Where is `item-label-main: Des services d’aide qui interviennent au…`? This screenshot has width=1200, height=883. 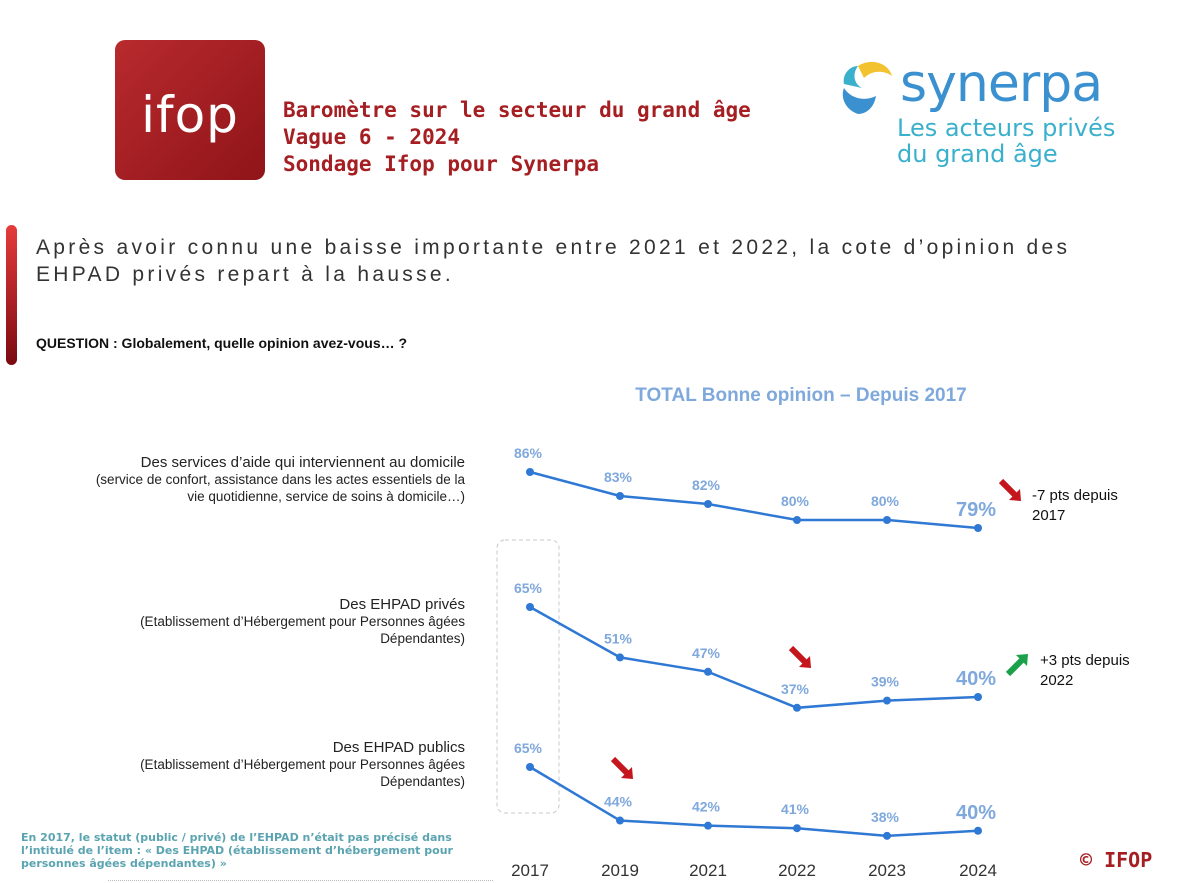 item-label-main: Des services d’aide qui interviennent au… is located at coordinates (302, 462).